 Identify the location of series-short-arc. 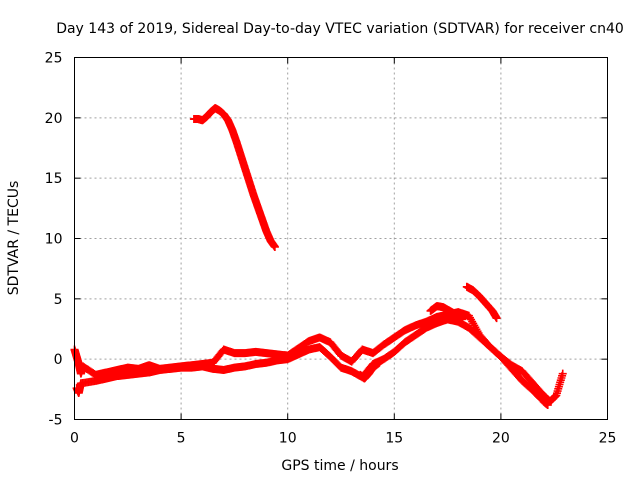
(446, 313).